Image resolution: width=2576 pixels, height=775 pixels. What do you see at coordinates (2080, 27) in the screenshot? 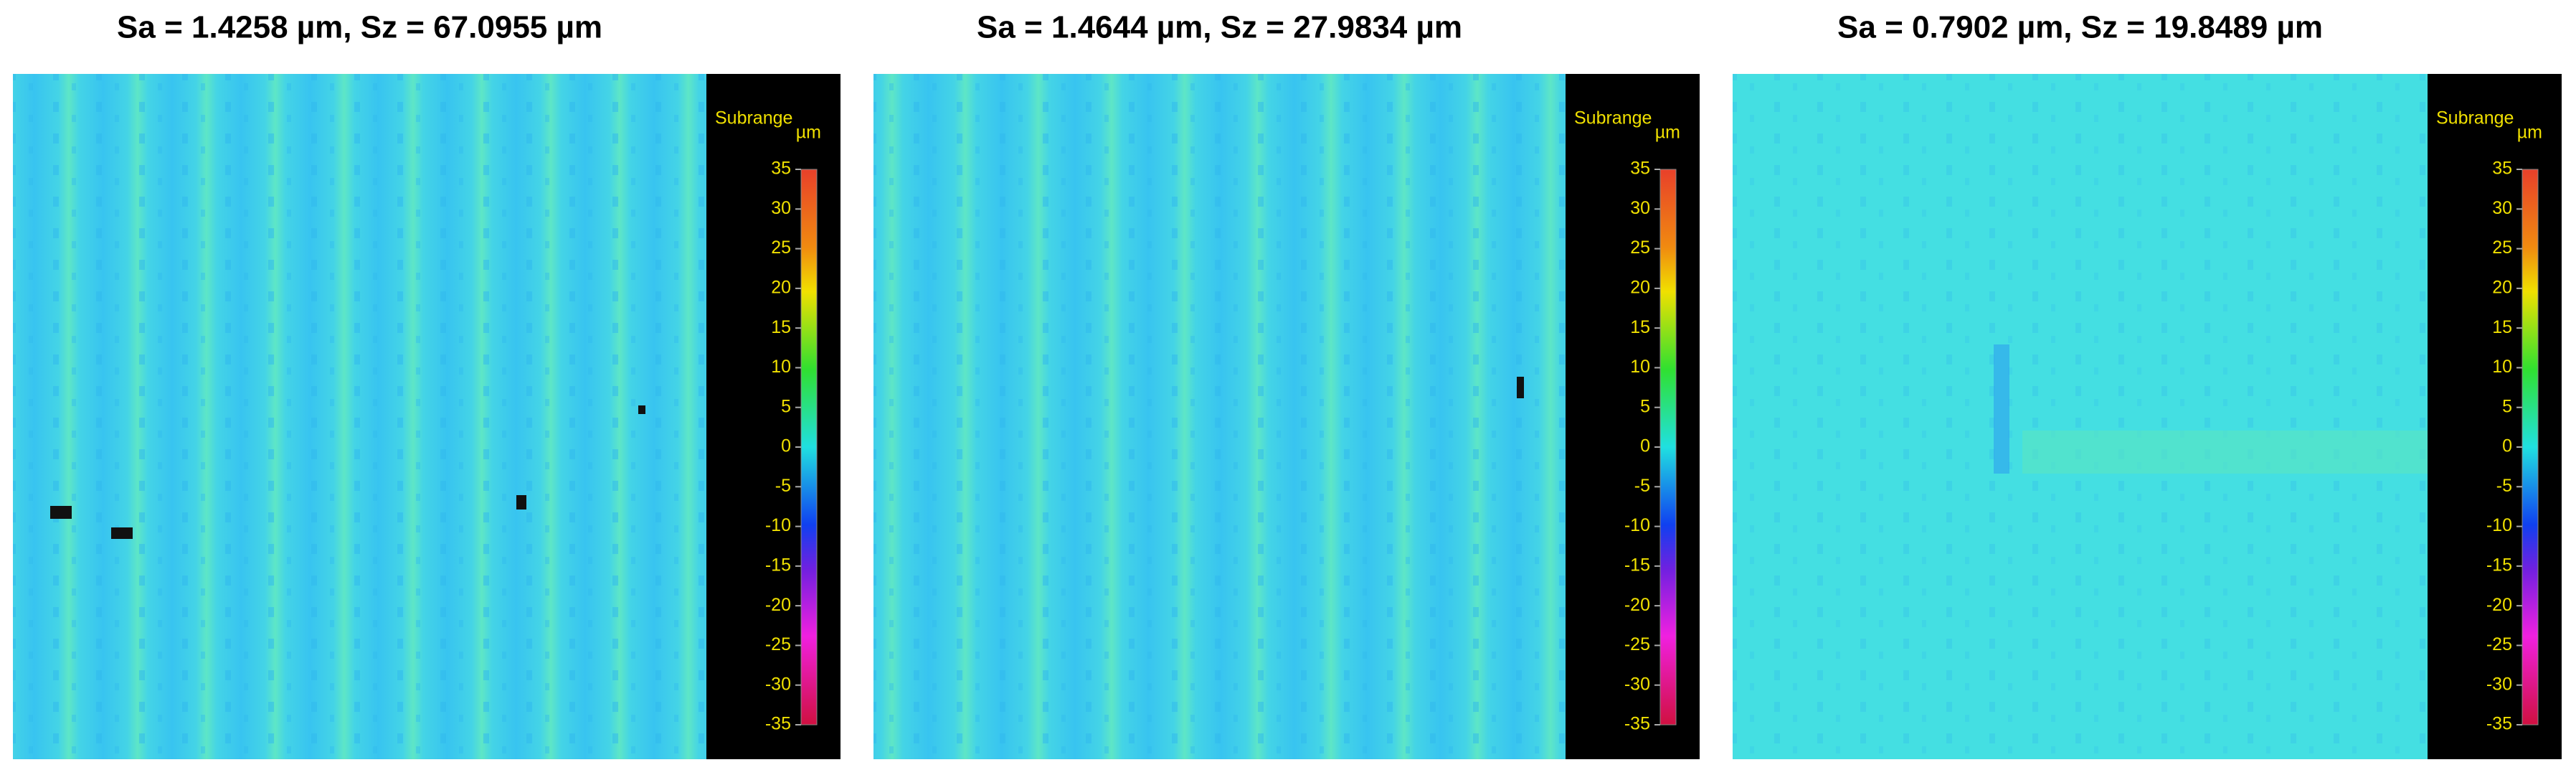
I see `panel-title: Sa = 0.7902 µm, Sz = 19.8489 µm` at bounding box center [2080, 27].